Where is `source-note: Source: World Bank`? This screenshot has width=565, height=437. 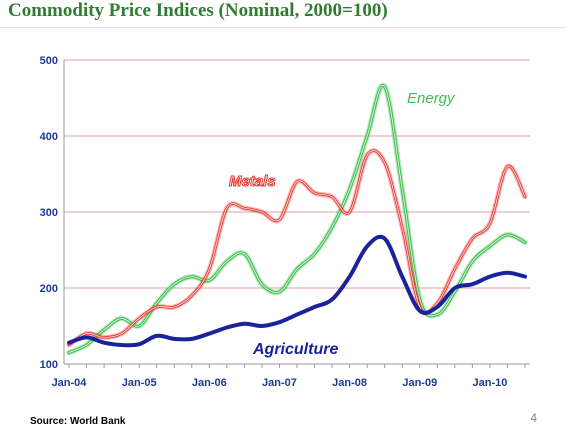
source-note: Source: World Bank is located at coordinates (78, 421).